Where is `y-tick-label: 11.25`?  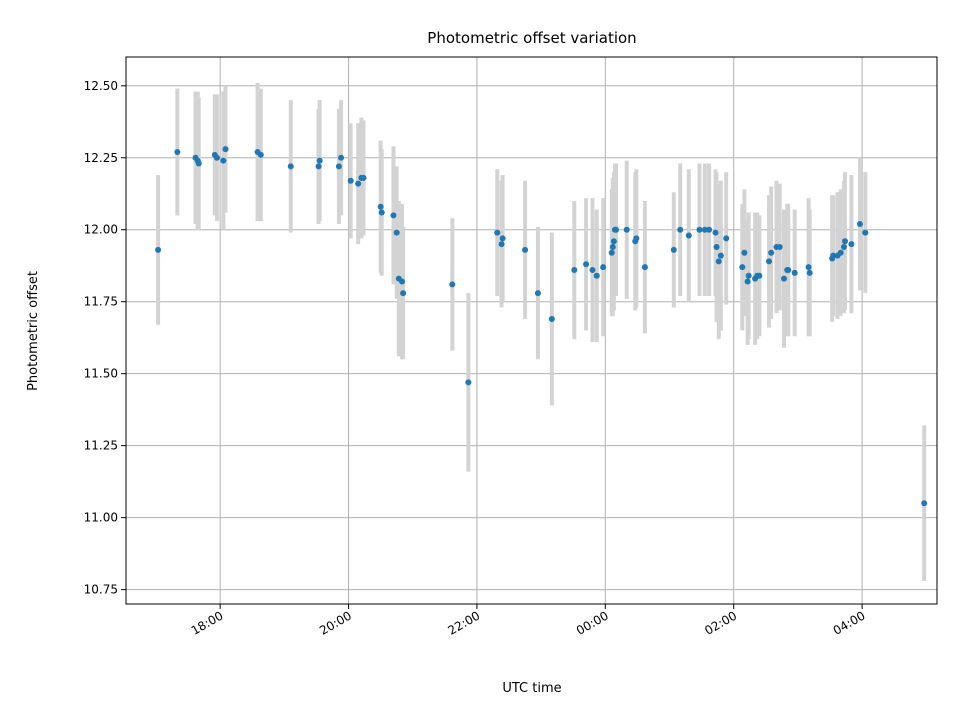 y-tick-label: 11.25 is located at coordinates (101, 446).